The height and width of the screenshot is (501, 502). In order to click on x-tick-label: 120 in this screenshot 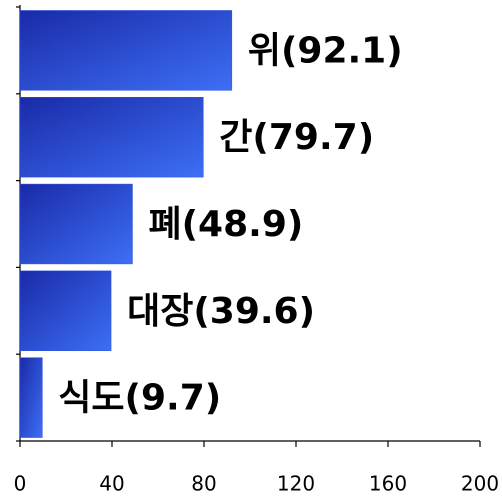, I will do `click(296, 484)`.